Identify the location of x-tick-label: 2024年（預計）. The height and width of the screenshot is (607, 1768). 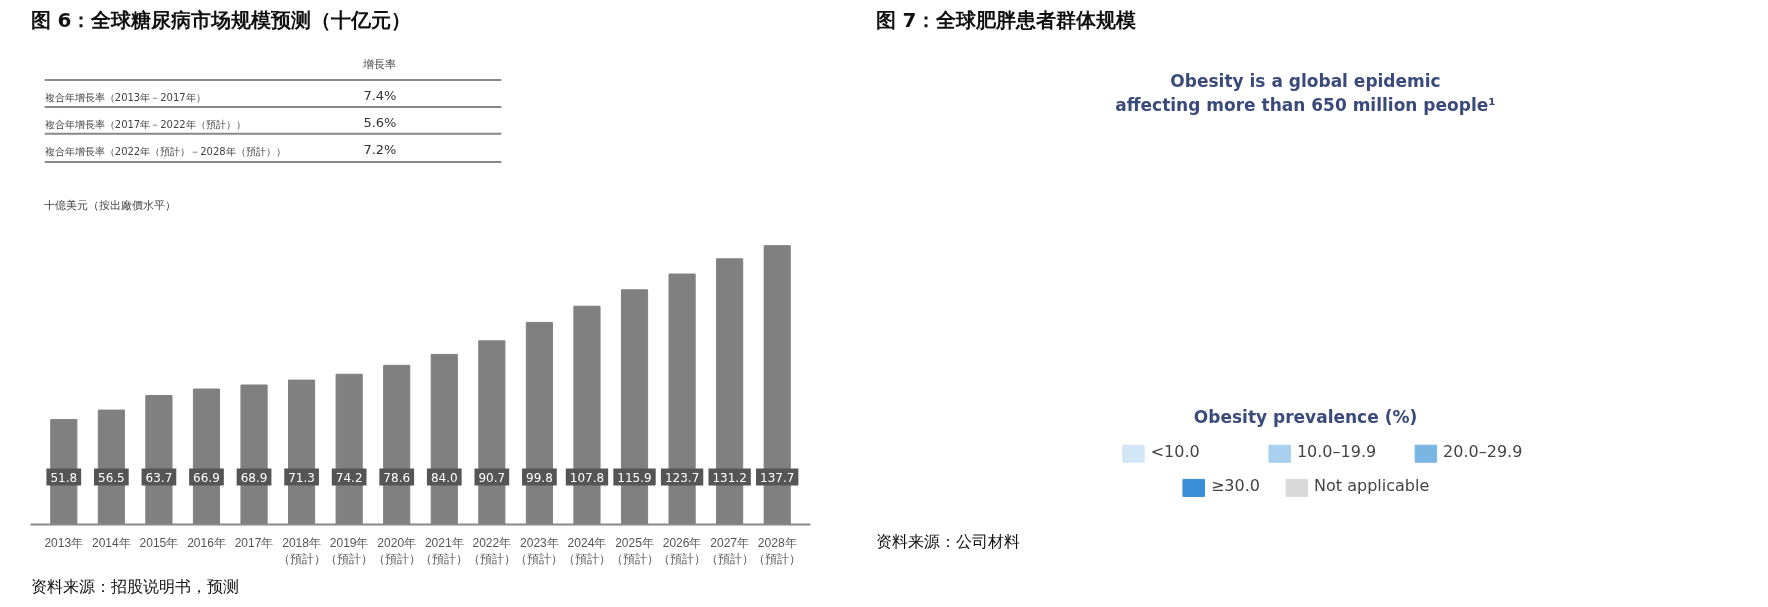
(586, 551).